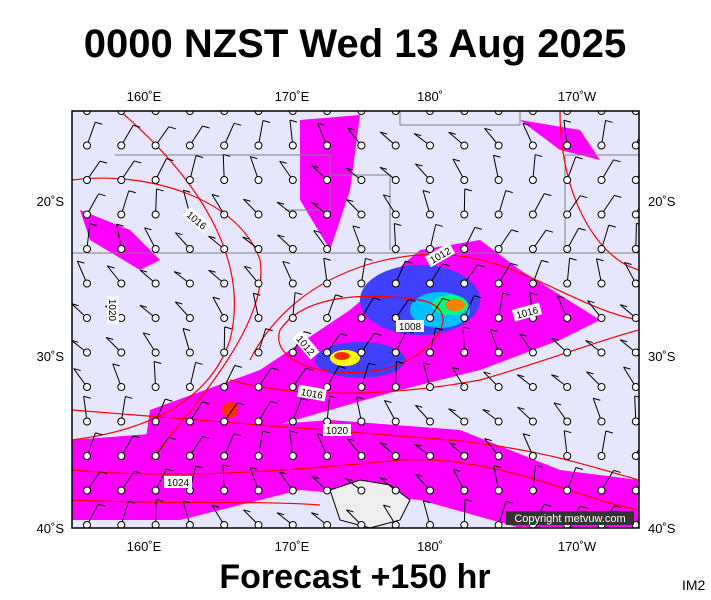  What do you see at coordinates (337, 431) in the screenshot?
I see `isobar-label: 1020` at bounding box center [337, 431].